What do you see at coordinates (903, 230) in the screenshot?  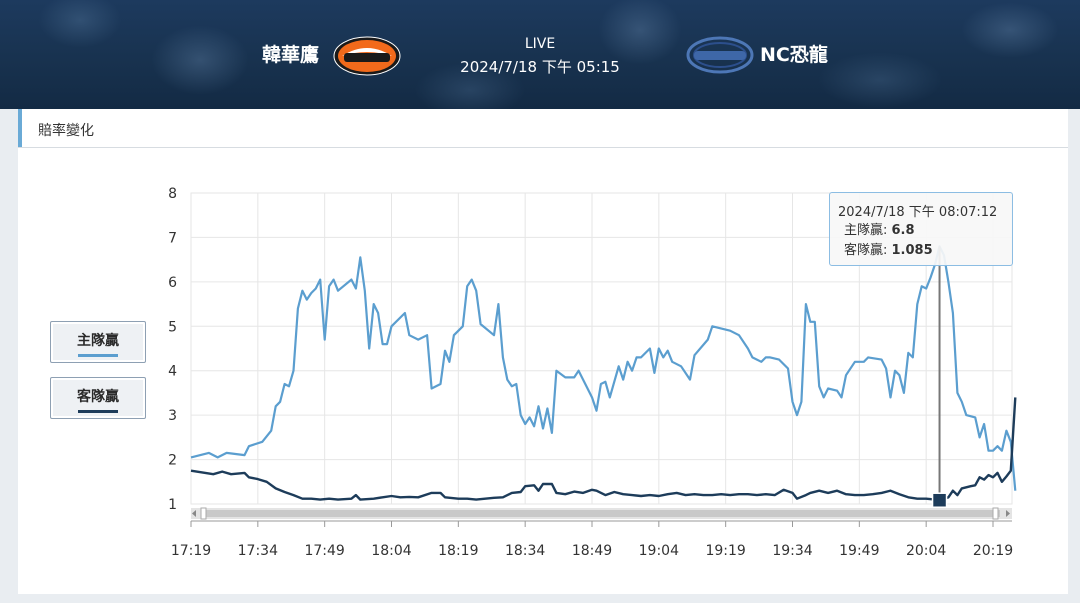 I see `tooltip-home-value: 6.8` at bounding box center [903, 230].